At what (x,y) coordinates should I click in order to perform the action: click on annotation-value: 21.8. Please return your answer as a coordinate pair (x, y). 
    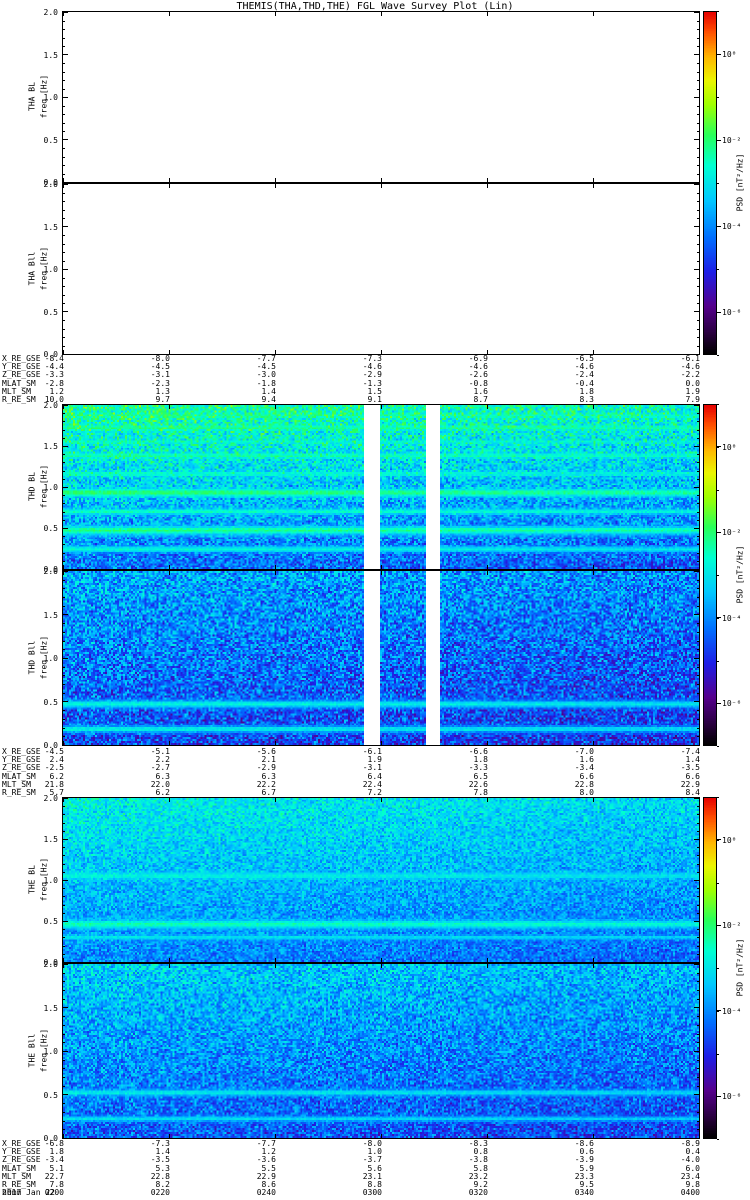
    Looking at the image, I should click on (54, 784).